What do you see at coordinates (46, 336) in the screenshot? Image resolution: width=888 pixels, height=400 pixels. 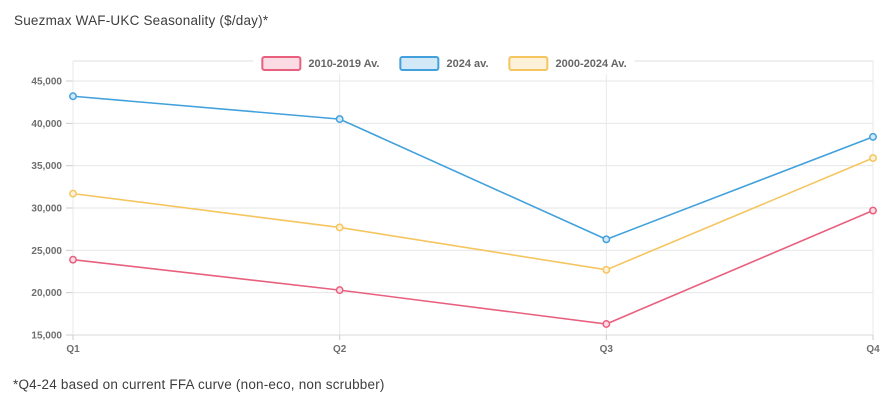 I see `y-axis-label: 15,000` at bounding box center [46, 336].